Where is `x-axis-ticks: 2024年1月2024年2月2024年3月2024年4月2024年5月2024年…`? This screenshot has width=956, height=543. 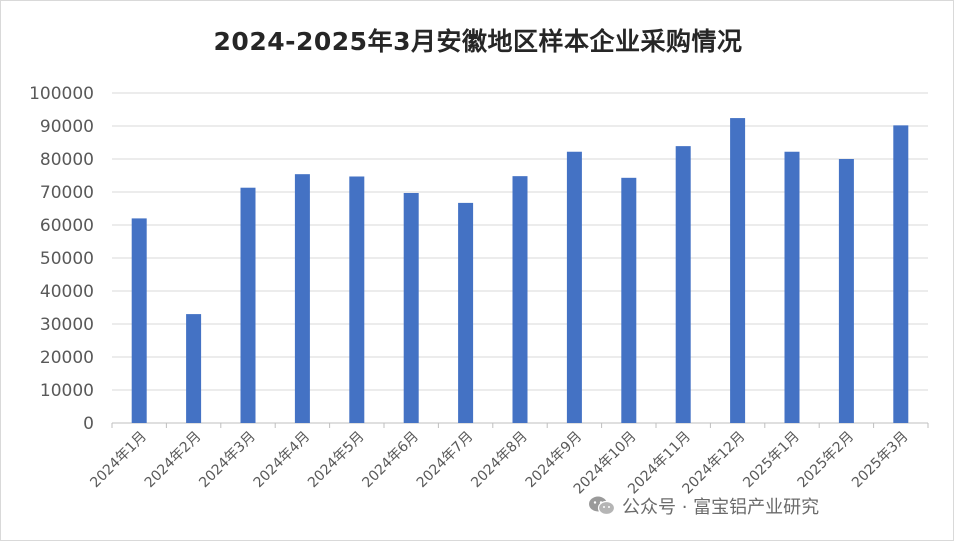
x-axis-ticks: 2024年1月2024年2月2024年3月2024年4月2024年5月2024年… is located at coordinates (499, 463).